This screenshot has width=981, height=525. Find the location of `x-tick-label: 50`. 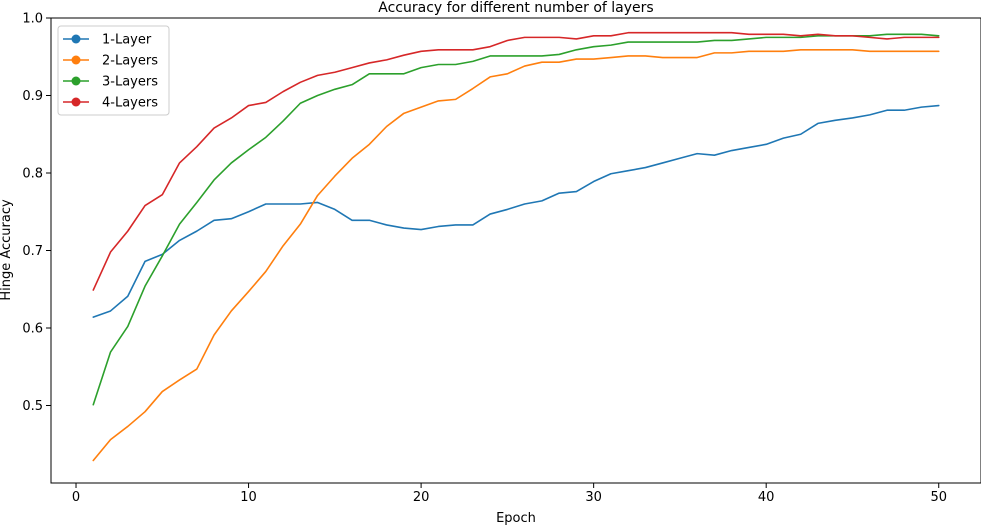

x-tick-label: 50 is located at coordinates (938, 497).